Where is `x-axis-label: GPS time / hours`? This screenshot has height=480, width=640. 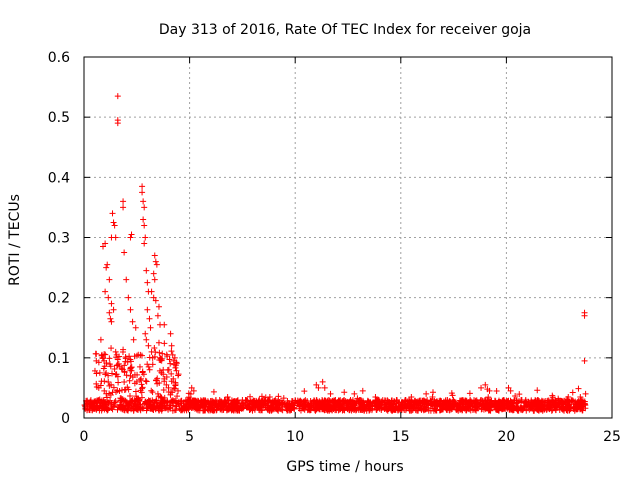
x-axis-label: GPS time / hours is located at coordinates (344, 467).